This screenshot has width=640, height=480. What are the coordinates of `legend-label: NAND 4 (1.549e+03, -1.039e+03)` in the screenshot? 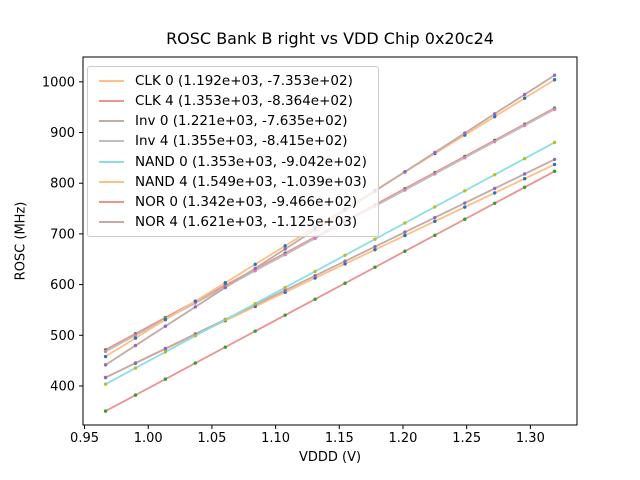 It's located at (251, 181).